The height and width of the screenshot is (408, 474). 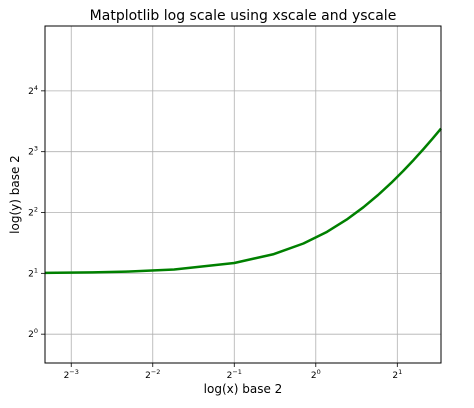 What do you see at coordinates (156, 372) in the screenshot?
I see `x-tick-exponent: −2` at bounding box center [156, 372].